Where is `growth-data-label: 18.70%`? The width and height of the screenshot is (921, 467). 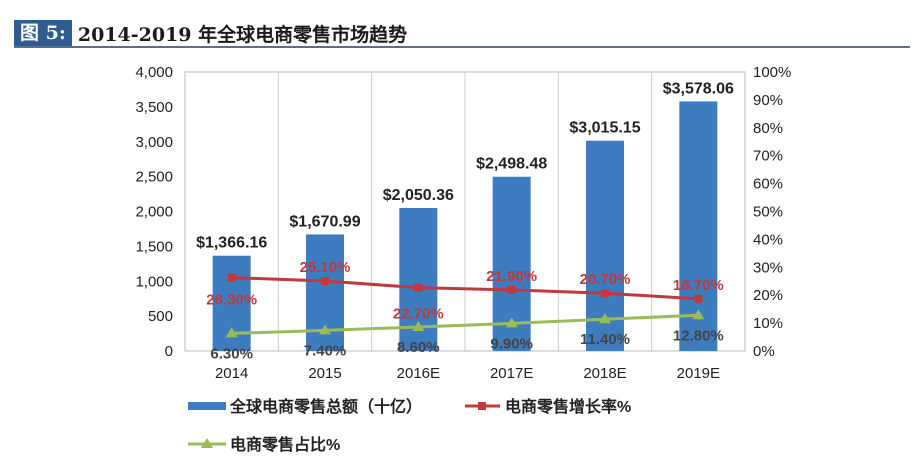 growth-data-label: 18.70% is located at coordinates (698, 285).